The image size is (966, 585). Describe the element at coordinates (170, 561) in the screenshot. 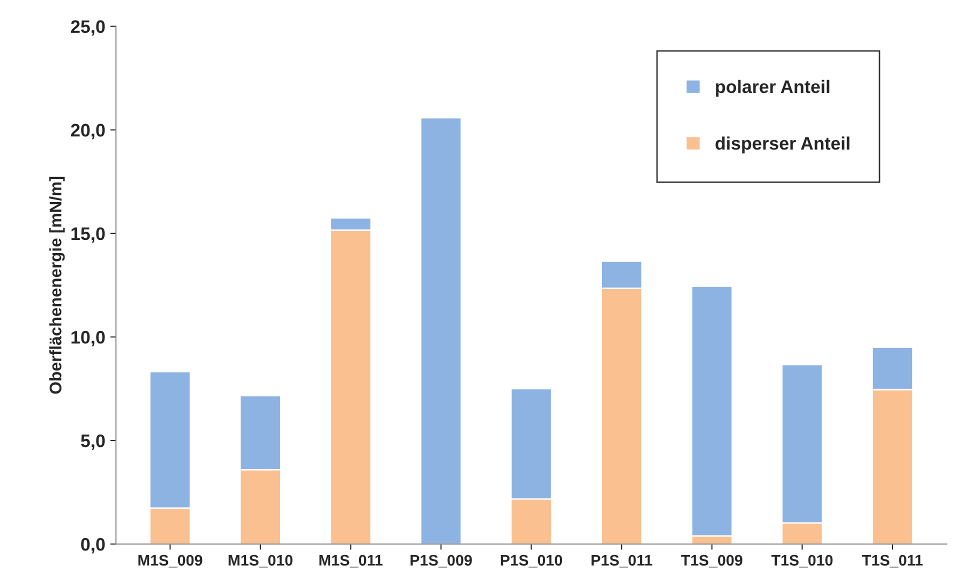

I see `x-tick-label: M1S_009` at that location.